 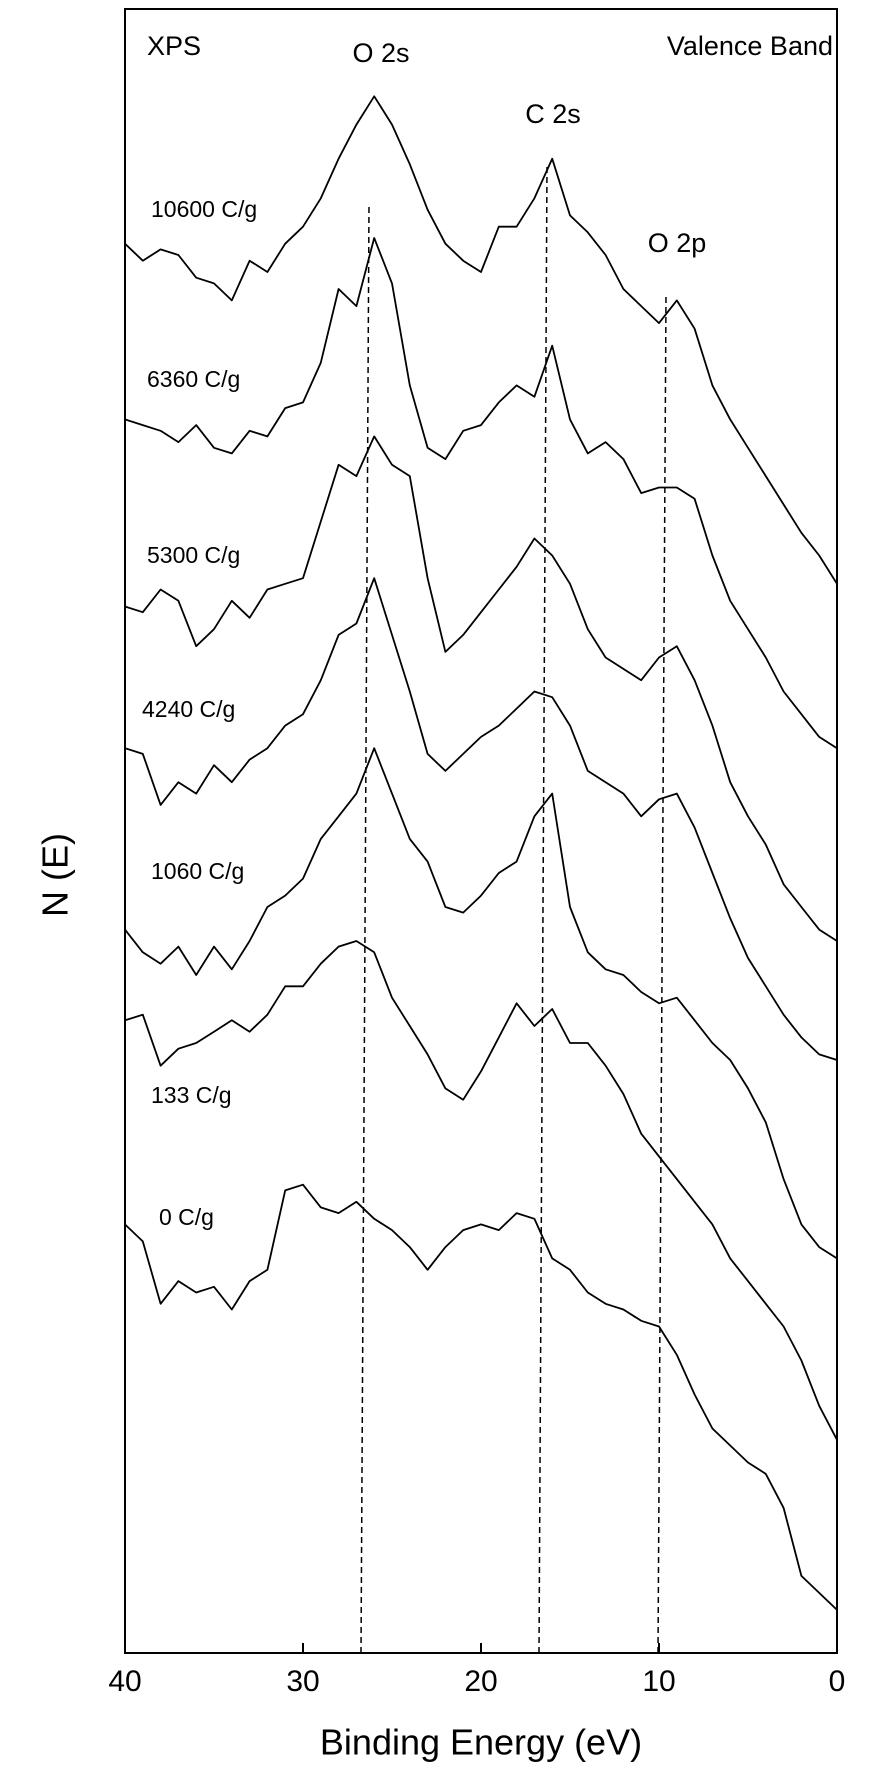 What do you see at coordinates (191, 1095) in the screenshot?
I see `series-label: 133 C/g` at bounding box center [191, 1095].